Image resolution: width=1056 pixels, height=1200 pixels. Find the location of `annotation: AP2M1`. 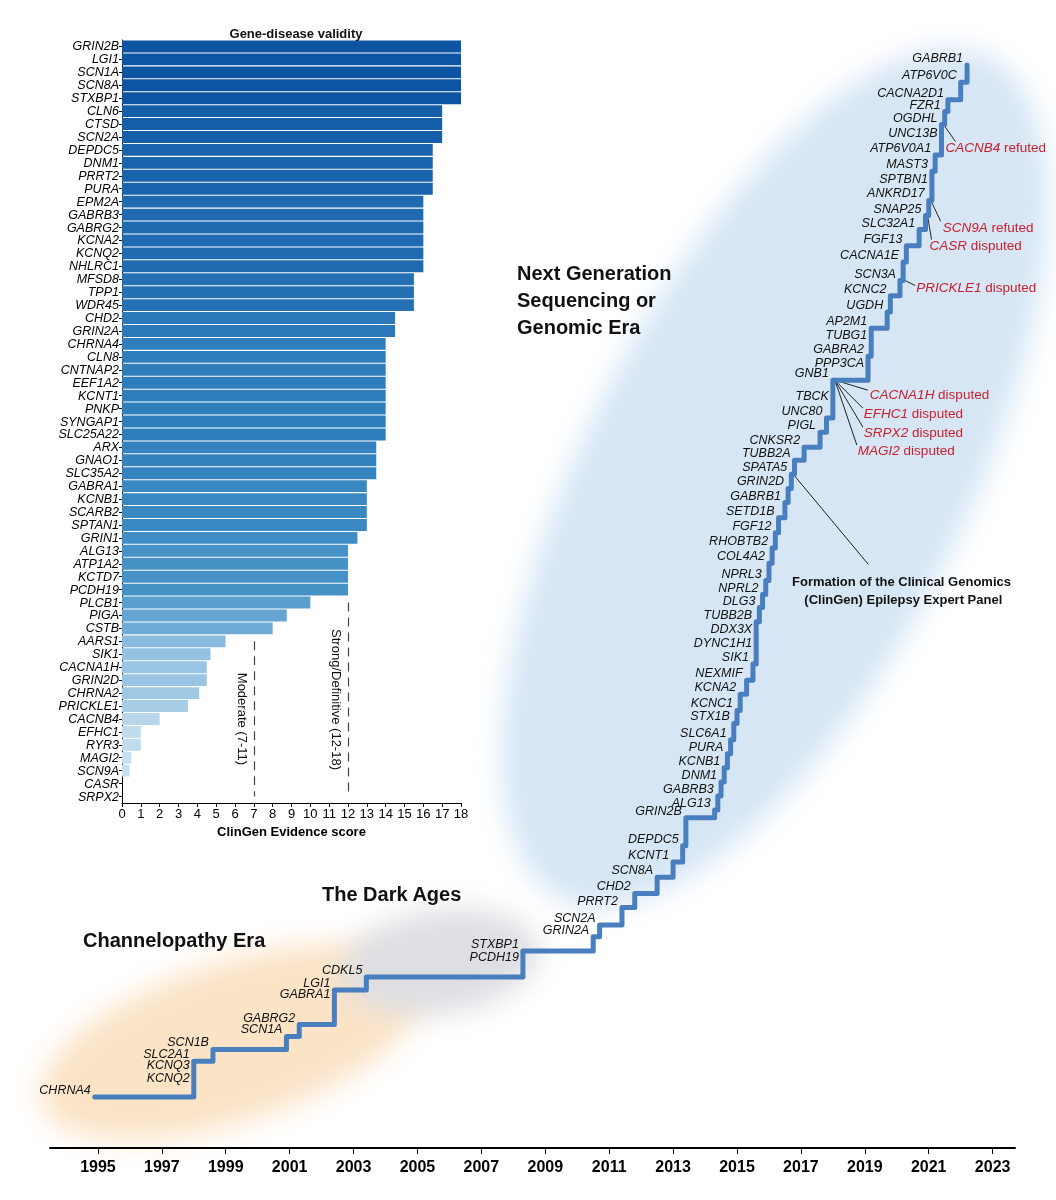

annotation: AP2M1 is located at coordinates (846, 321).